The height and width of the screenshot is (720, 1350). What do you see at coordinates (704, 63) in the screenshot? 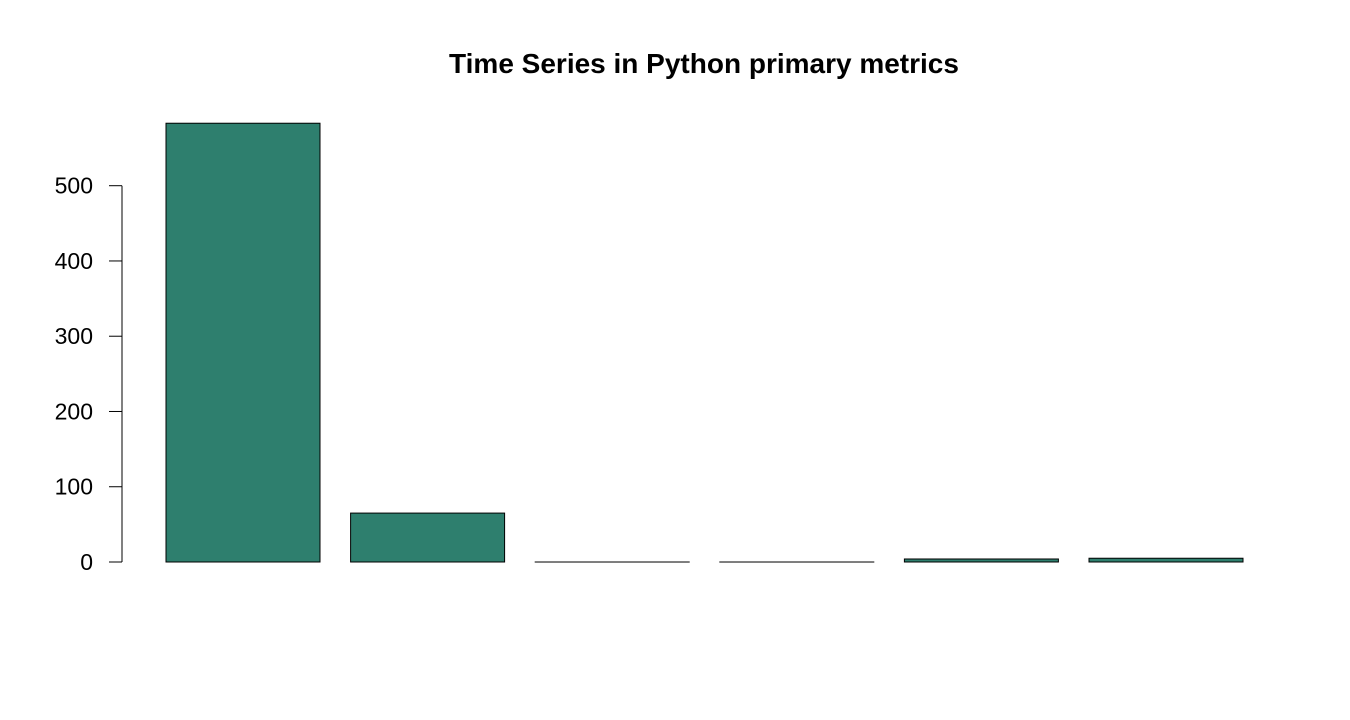
I see `chart-title: Time Series in Python primary metrics` at bounding box center [704, 63].